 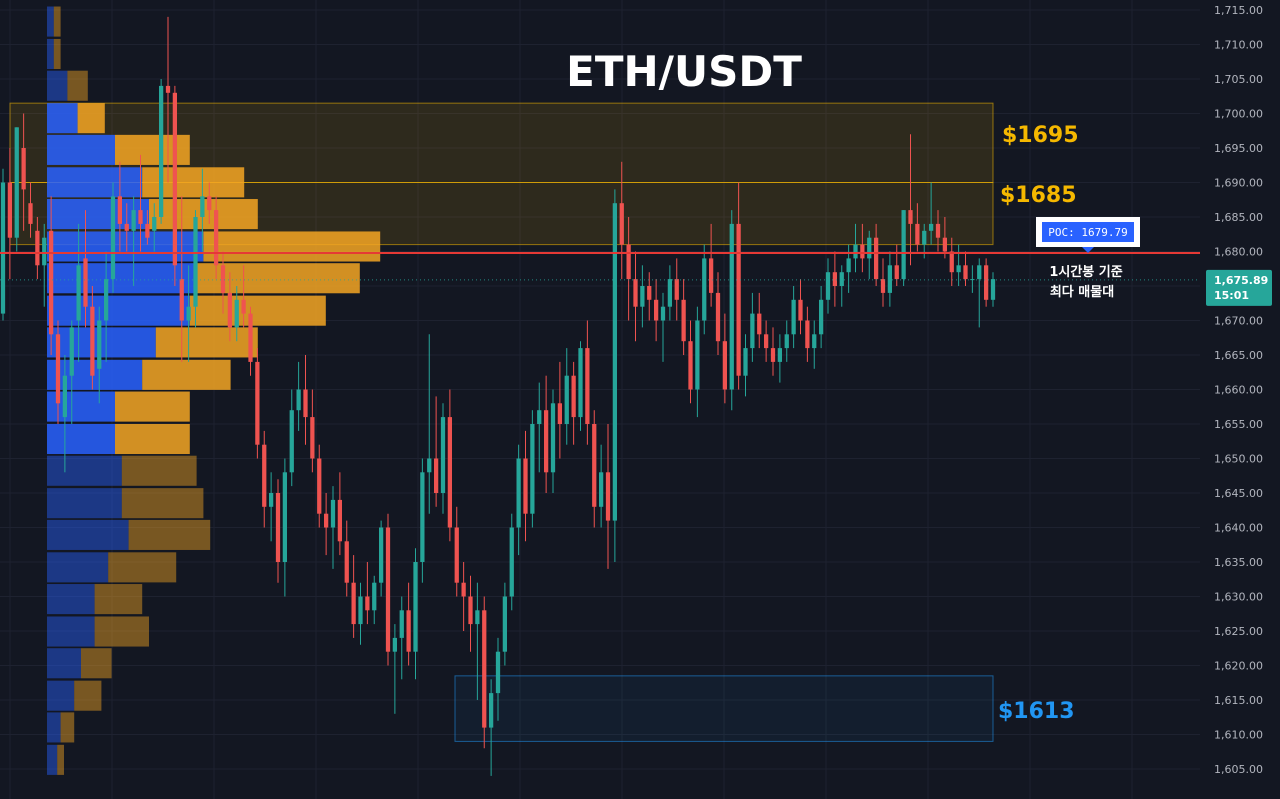 What do you see at coordinates (1082, 292) in the screenshot?
I see `timeframe-note-line2: 최다 매물대` at bounding box center [1082, 292].